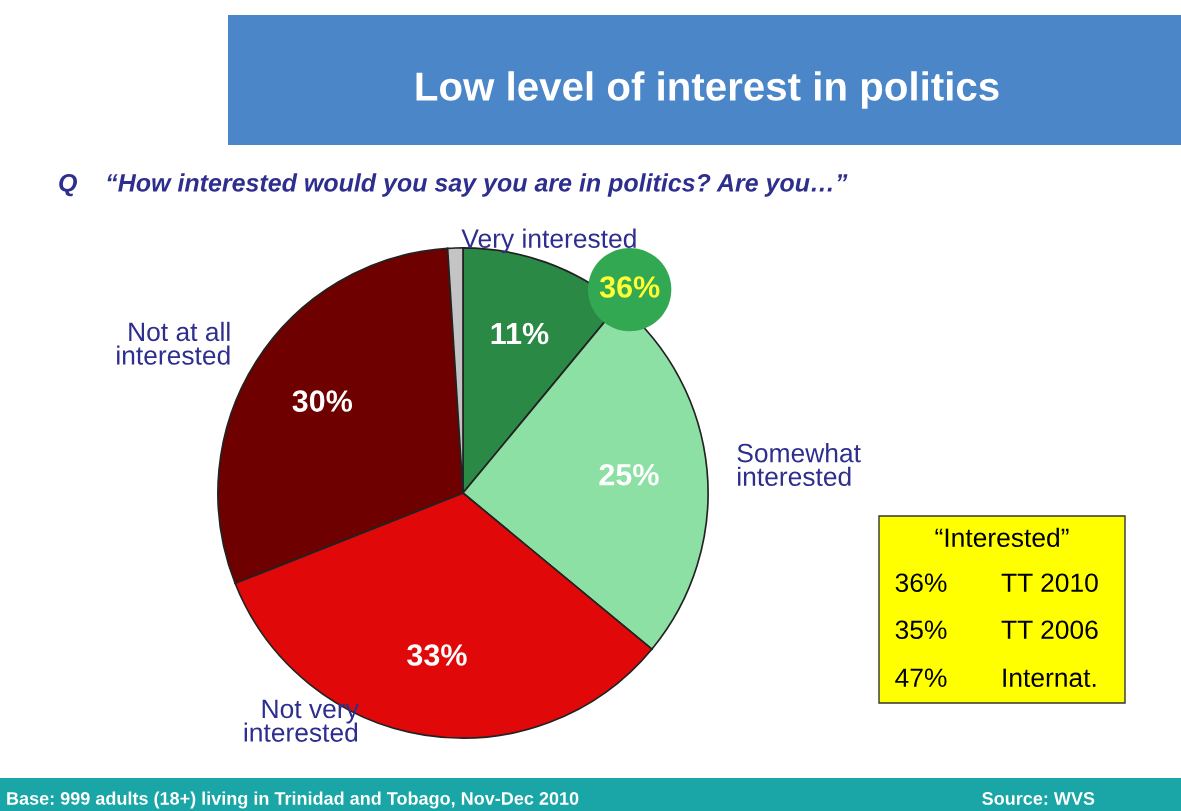 Image resolution: width=1181 pixels, height=811 pixels. I want to click on data-label: 25%, so click(629, 474).